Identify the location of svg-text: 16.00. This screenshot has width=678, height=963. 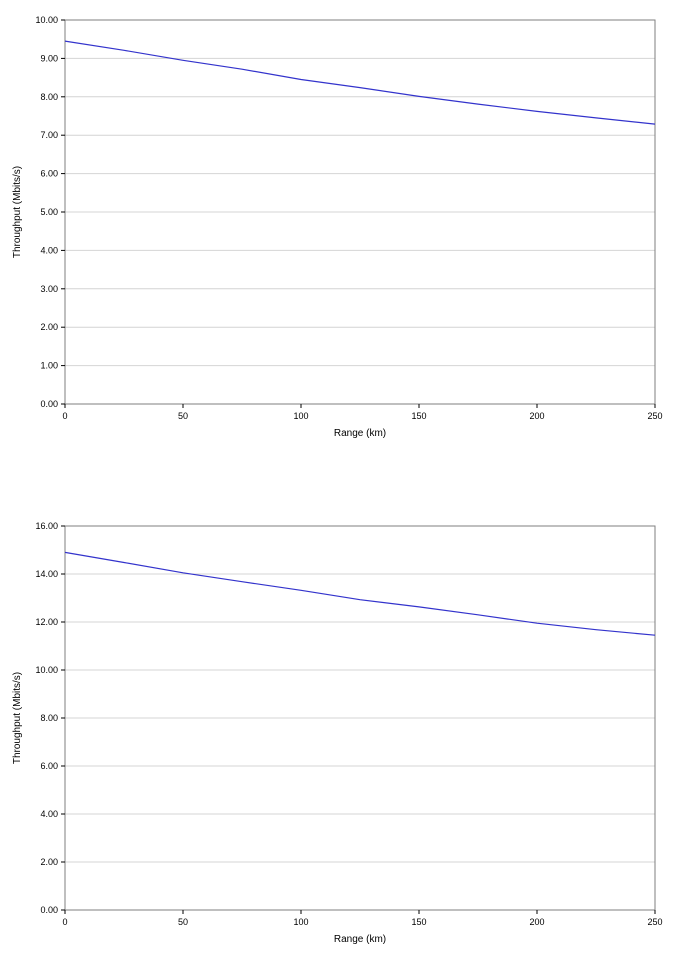
(46, 526).